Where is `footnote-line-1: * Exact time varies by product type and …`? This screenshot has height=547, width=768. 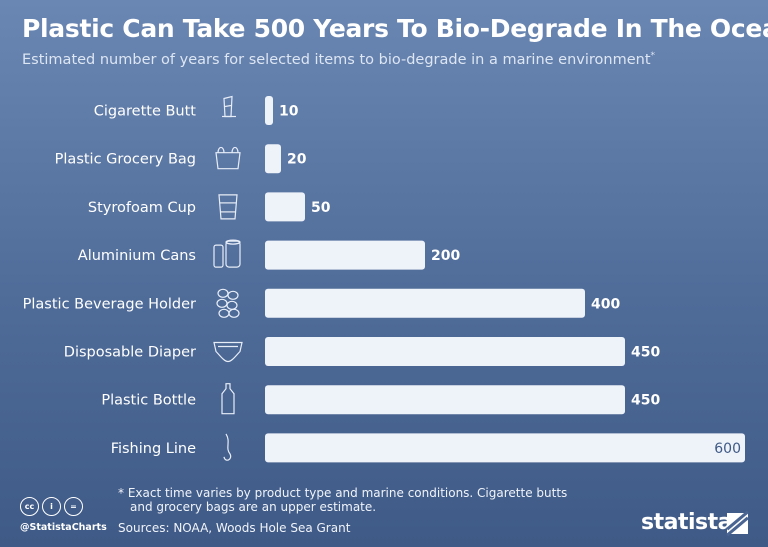
footnote-line-1: * Exact time varies by product type and … is located at coordinates (343, 493).